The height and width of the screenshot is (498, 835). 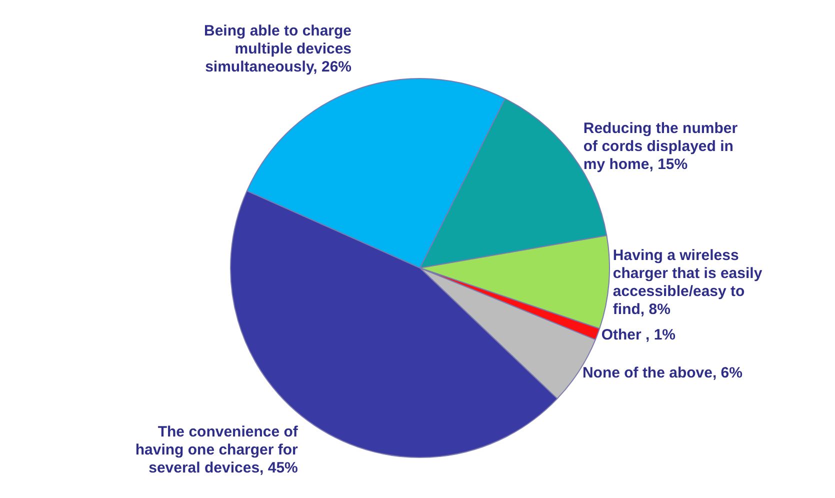 I want to click on slice-label: Having a wireless charger that is easily accessible/easy to find, 8%, so click(x=687, y=282).